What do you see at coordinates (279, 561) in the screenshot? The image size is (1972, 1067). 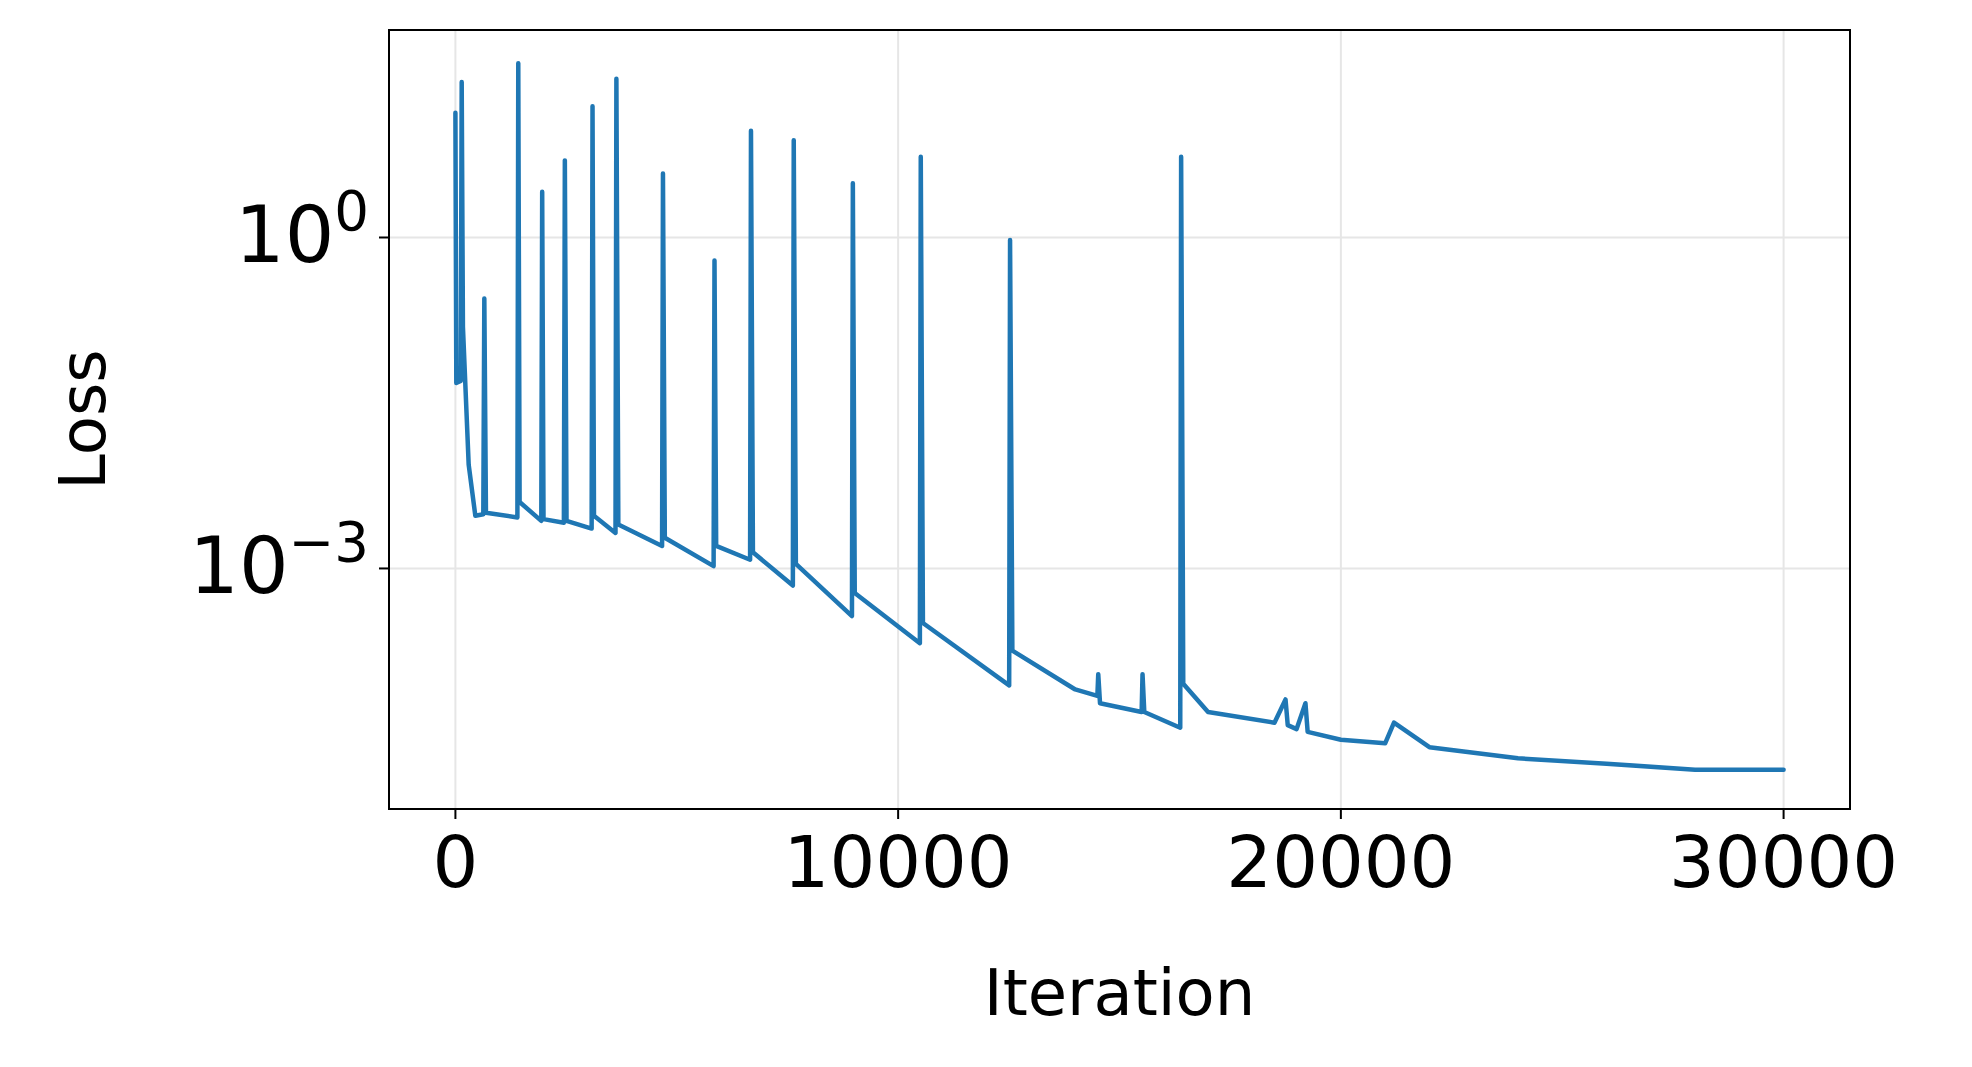 I see `y-tick-label: 10$^{−3}$` at bounding box center [279, 561].